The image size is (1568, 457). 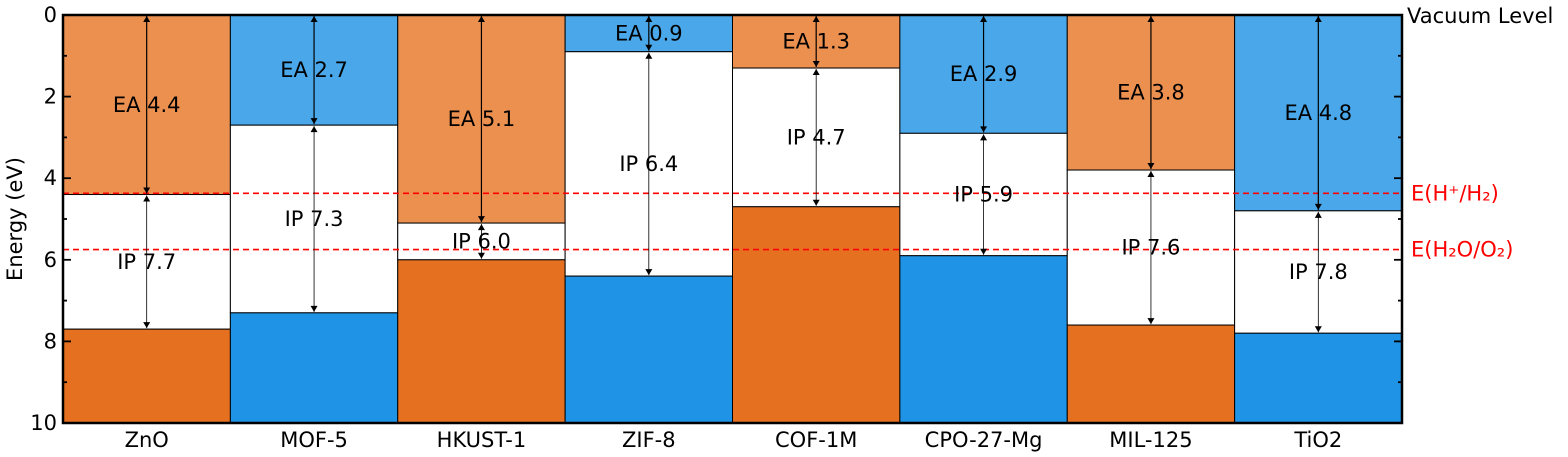 I want to click on x-tick-label: CPO-27-Mg, so click(x=984, y=440).